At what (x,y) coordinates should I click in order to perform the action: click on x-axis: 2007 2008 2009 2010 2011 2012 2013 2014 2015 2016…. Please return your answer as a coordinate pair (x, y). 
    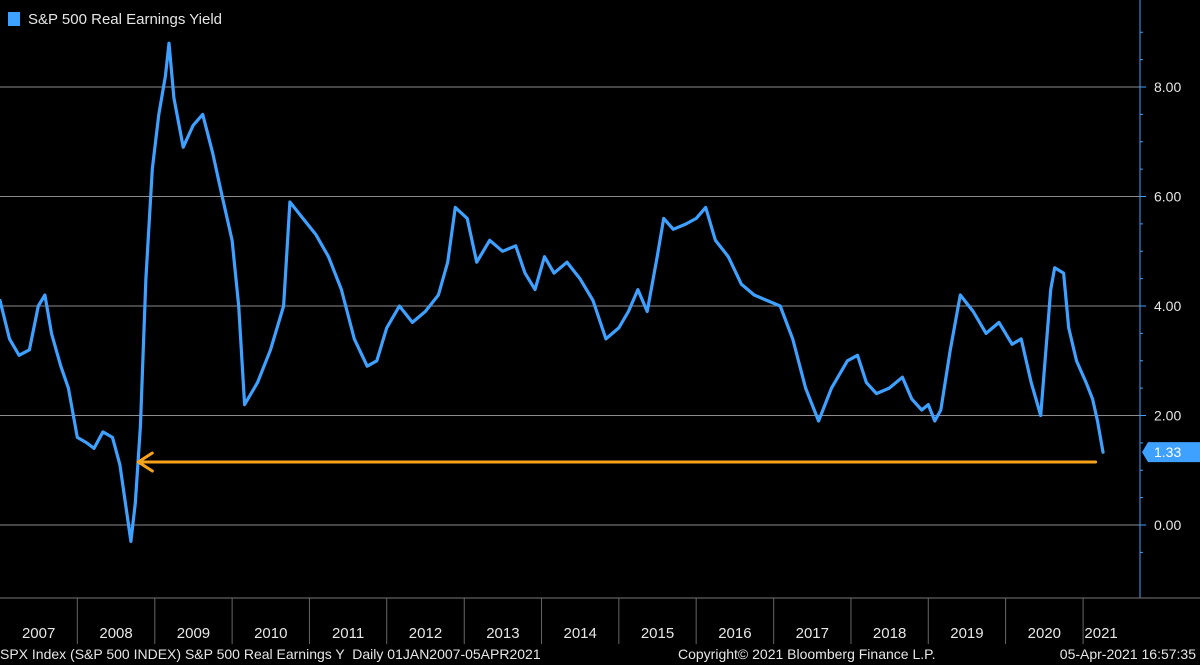
    Looking at the image, I should click on (600, 620).